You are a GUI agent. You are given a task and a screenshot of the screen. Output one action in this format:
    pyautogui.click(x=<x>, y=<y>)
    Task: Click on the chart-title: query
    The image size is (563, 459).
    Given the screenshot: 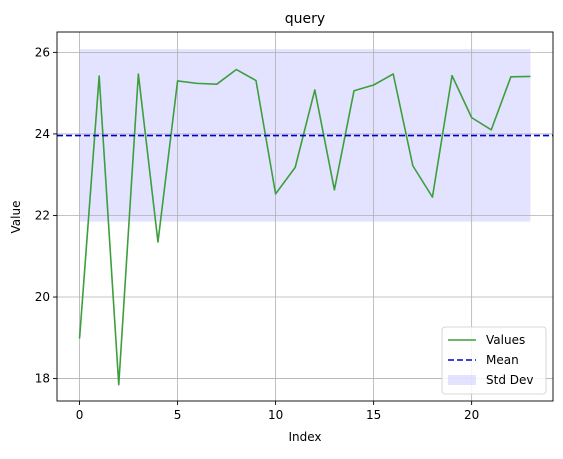 What is the action you would take?
    pyautogui.click(x=305, y=19)
    